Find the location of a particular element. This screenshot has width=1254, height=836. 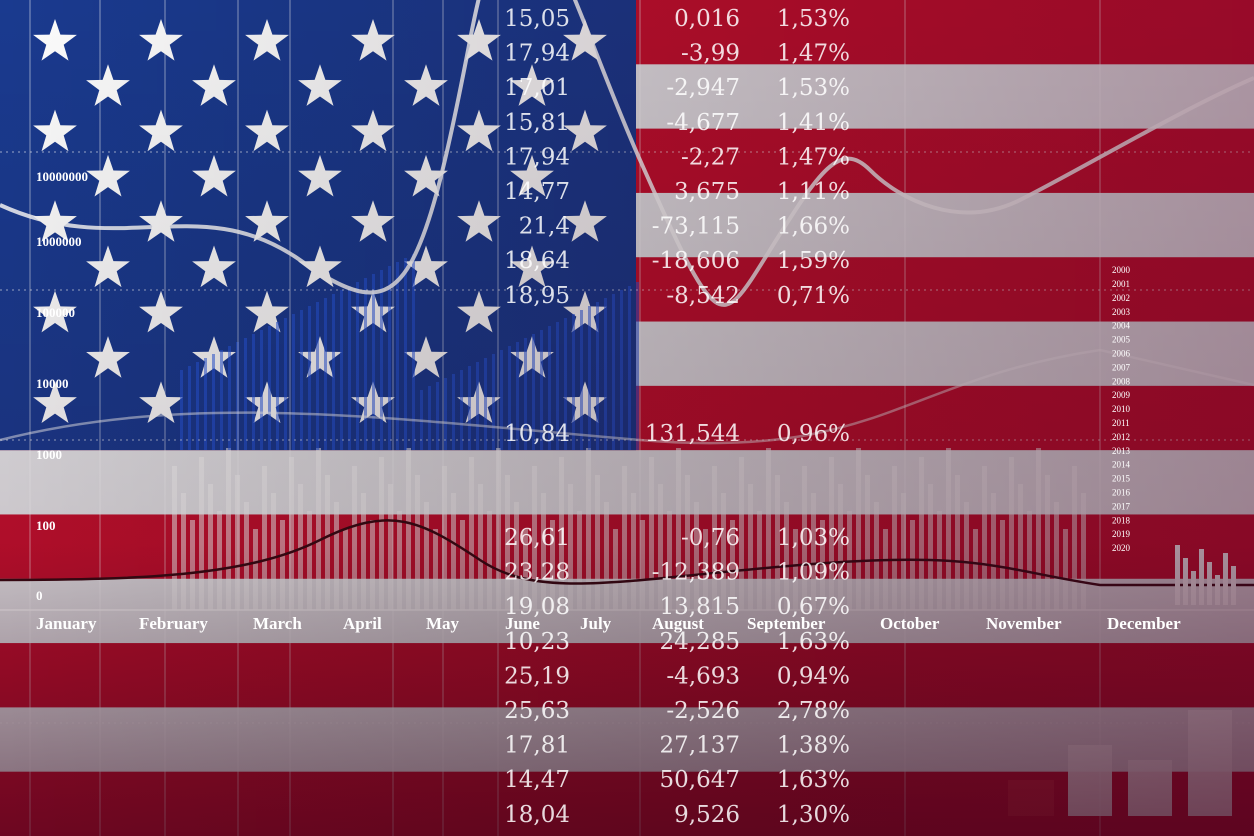

axis-label: 1000000 is located at coordinates (59, 241).